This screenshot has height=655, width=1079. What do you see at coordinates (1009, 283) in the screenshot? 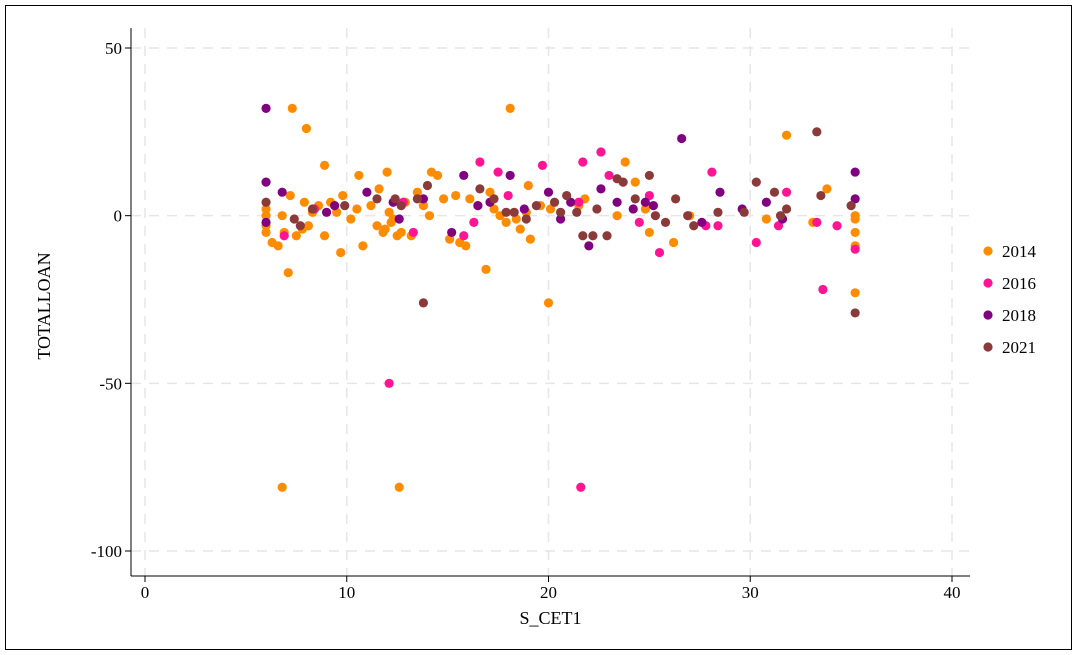
I see `legend-item-2016: 2016` at bounding box center [1009, 283].